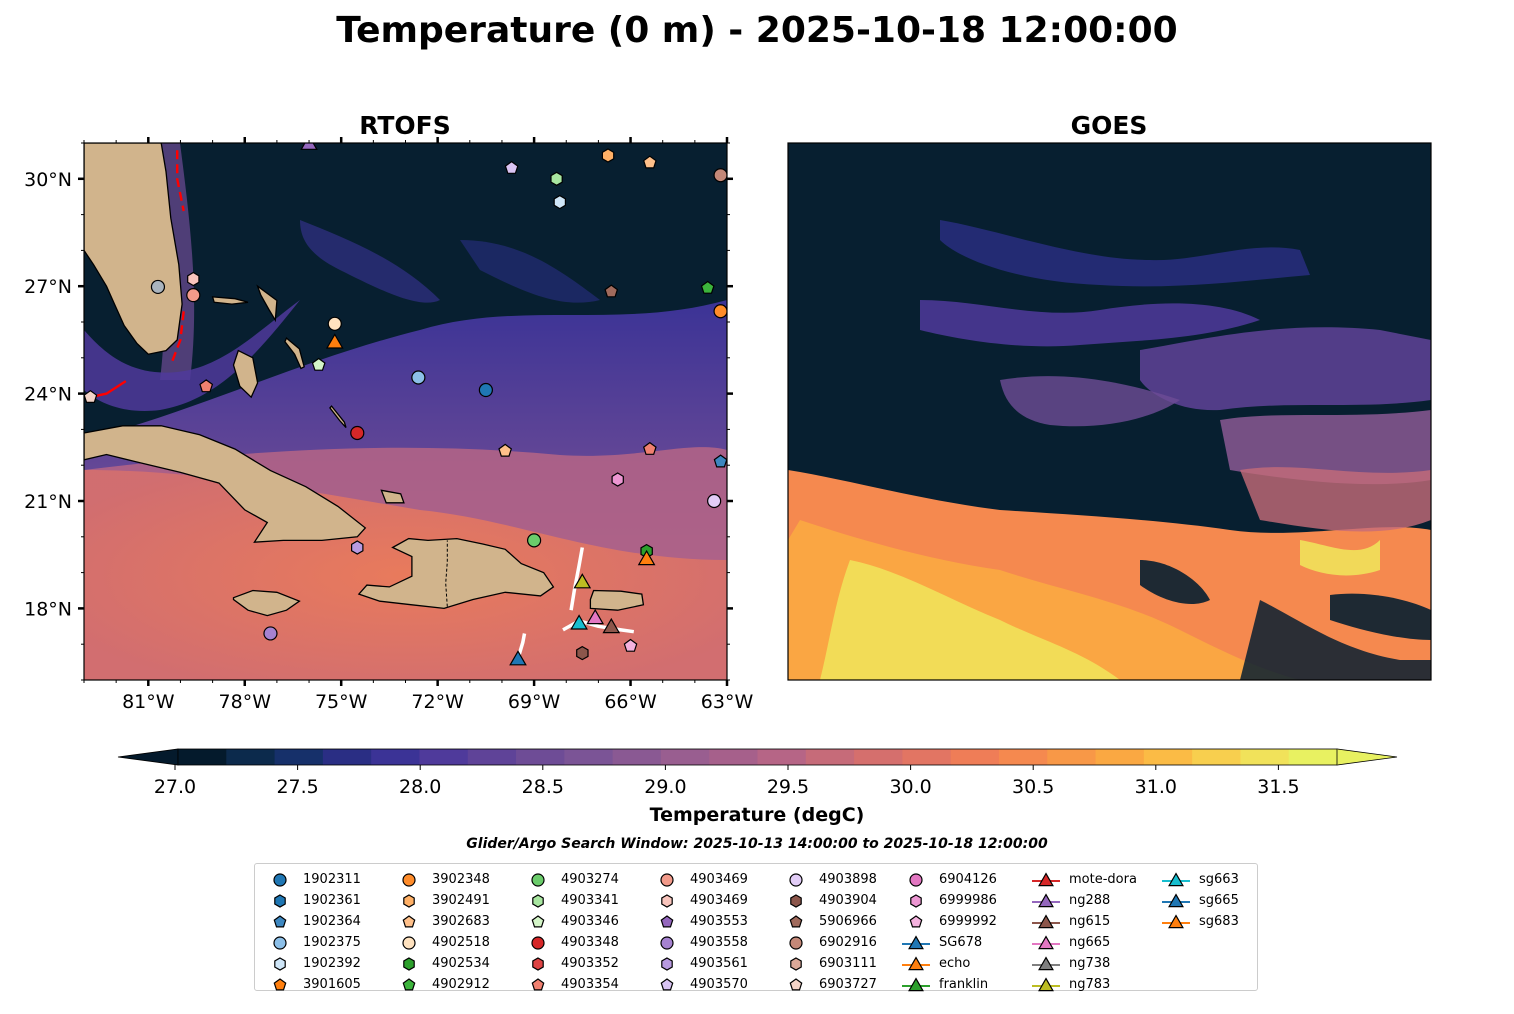  I want to click on legend-label: 6902916, so click(848, 942).